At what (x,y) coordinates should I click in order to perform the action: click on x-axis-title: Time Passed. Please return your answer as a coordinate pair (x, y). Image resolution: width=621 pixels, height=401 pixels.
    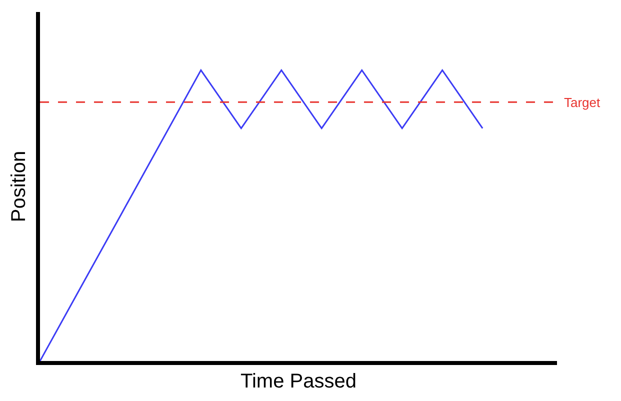
    Looking at the image, I should click on (298, 381).